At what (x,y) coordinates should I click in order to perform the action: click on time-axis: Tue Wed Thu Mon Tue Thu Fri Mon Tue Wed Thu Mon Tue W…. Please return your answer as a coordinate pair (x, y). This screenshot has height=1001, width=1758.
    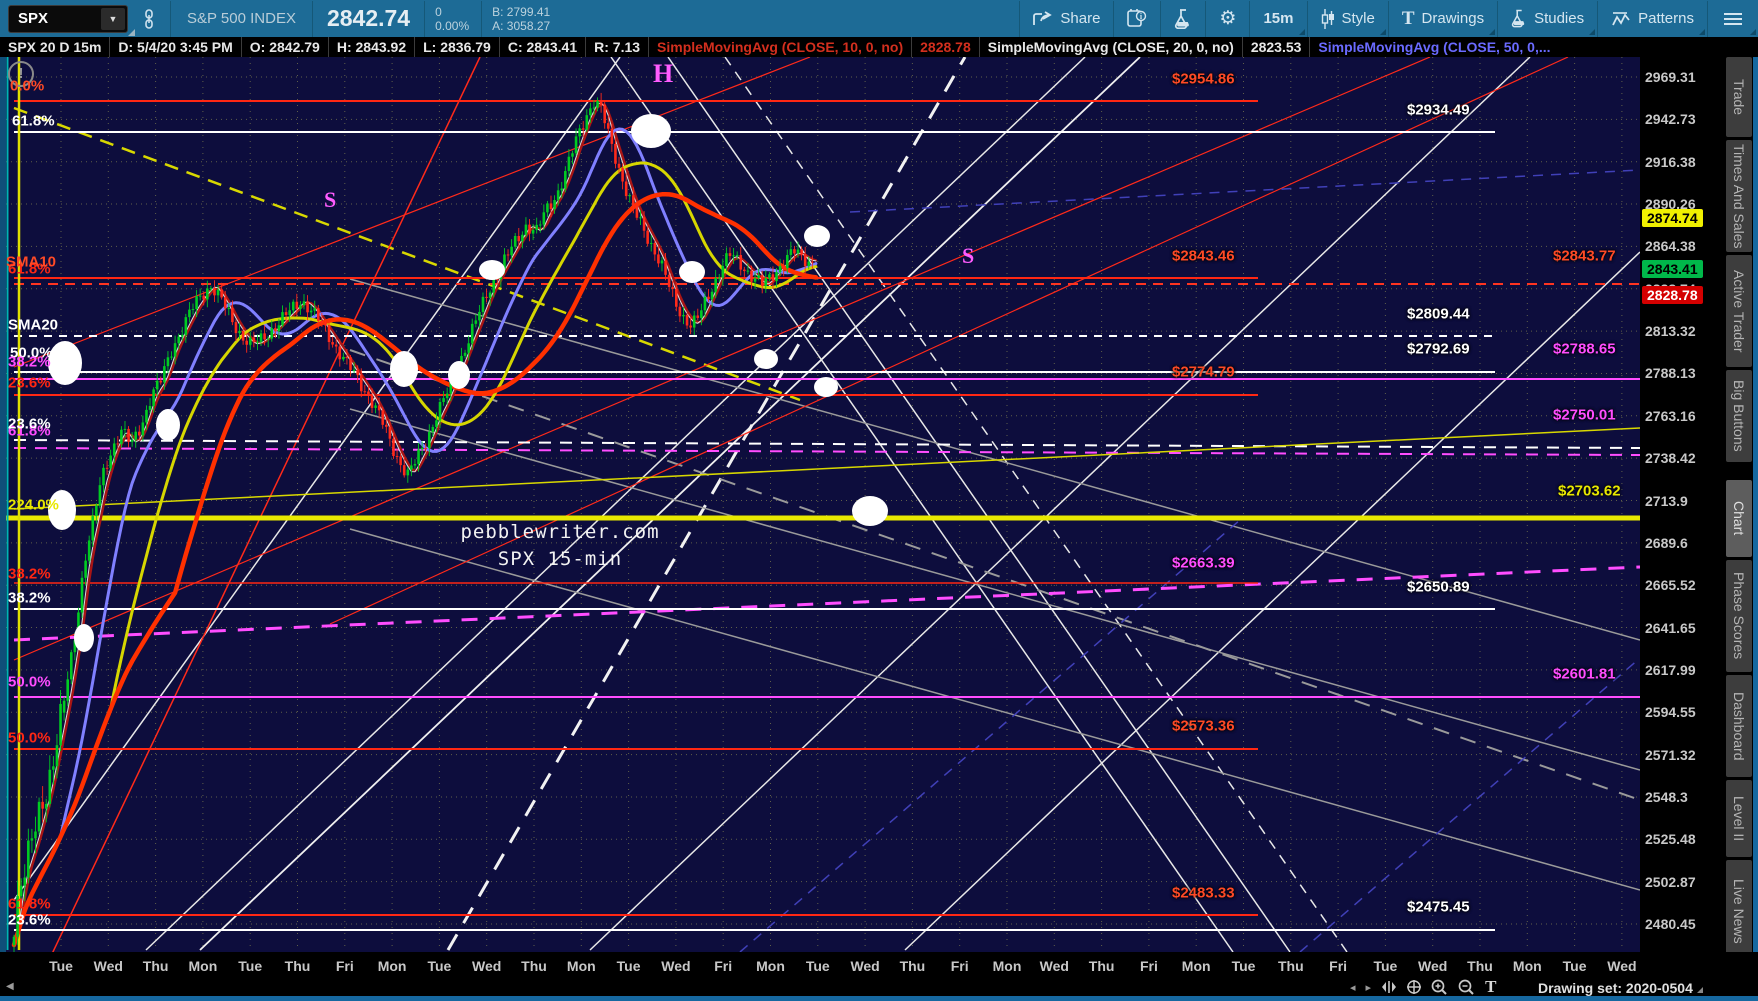
    Looking at the image, I should click on (879, 966).